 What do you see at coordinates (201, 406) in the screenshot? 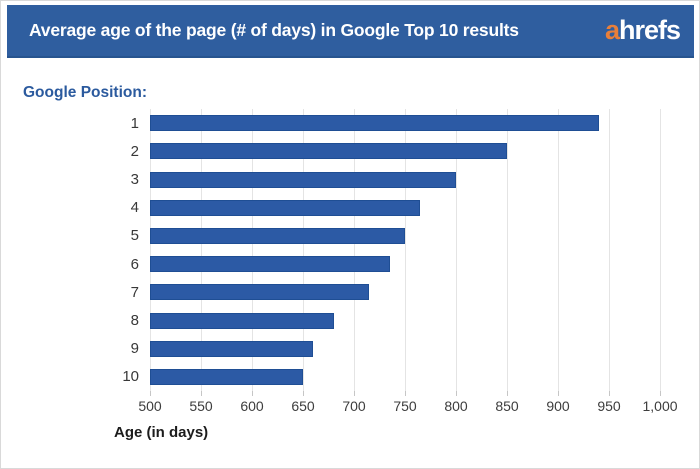
I see `x-tick-label: 550` at bounding box center [201, 406].